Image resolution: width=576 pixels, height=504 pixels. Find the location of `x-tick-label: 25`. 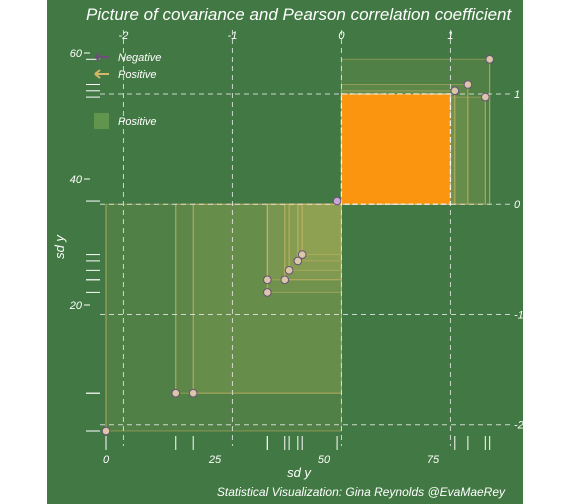

x-tick-label: 25 is located at coordinates (215, 460).